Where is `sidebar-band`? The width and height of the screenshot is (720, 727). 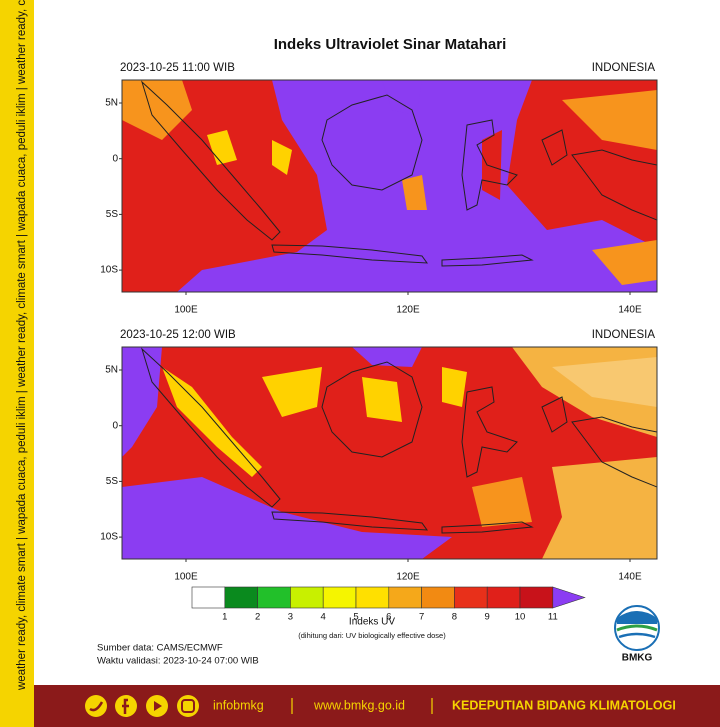 sidebar-band is located at coordinates (17, 363).